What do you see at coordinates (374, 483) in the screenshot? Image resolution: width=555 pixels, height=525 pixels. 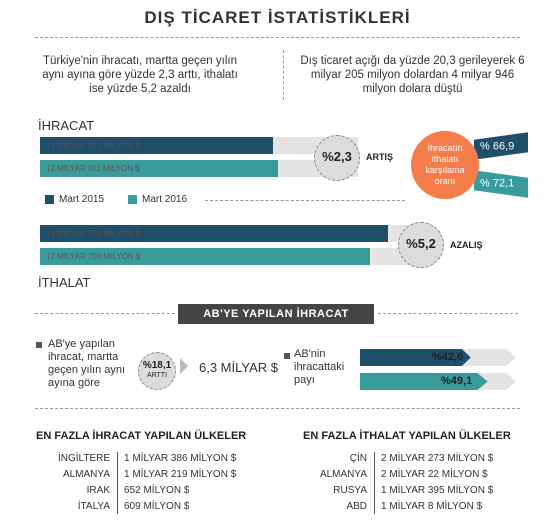 I see `import-table-line` at bounding box center [374, 483].